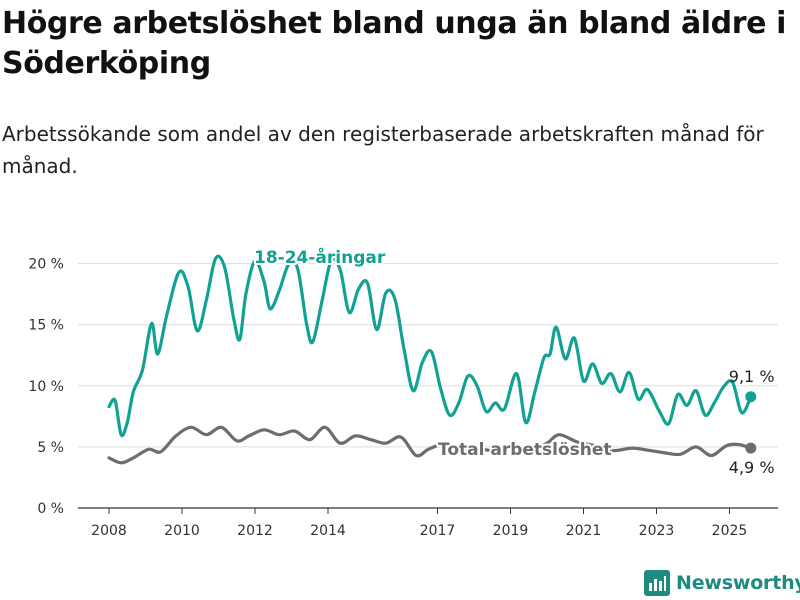 This screenshot has width=800, height=600. I want to click on y-tick-label: 20 %, so click(46, 265).